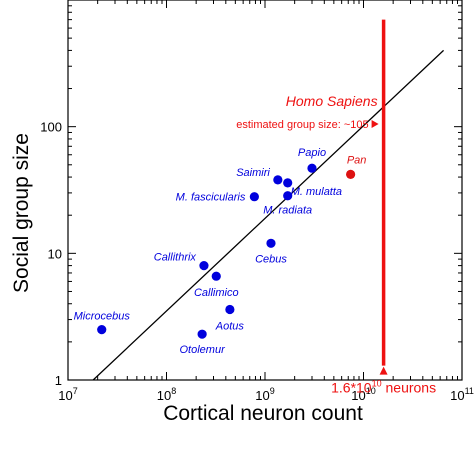 This screenshot has height=451, width=474. What do you see at coordinates (312, 153) in the screenshot?
I see `point-label: Papio` at bounding box center [312, 153].